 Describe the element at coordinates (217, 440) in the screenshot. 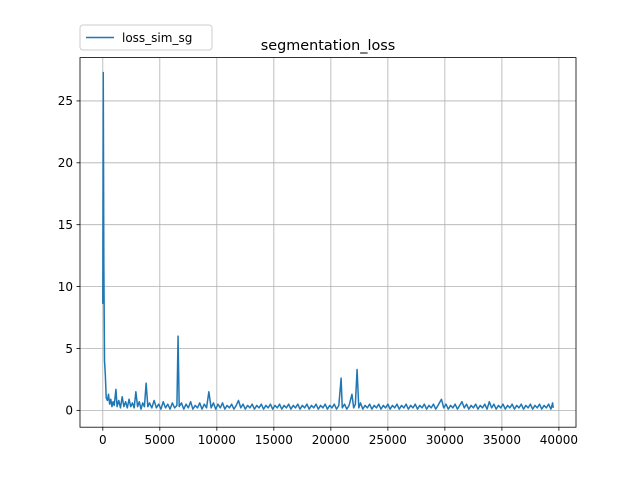

I see `x-tick-label: 10000` at that location.